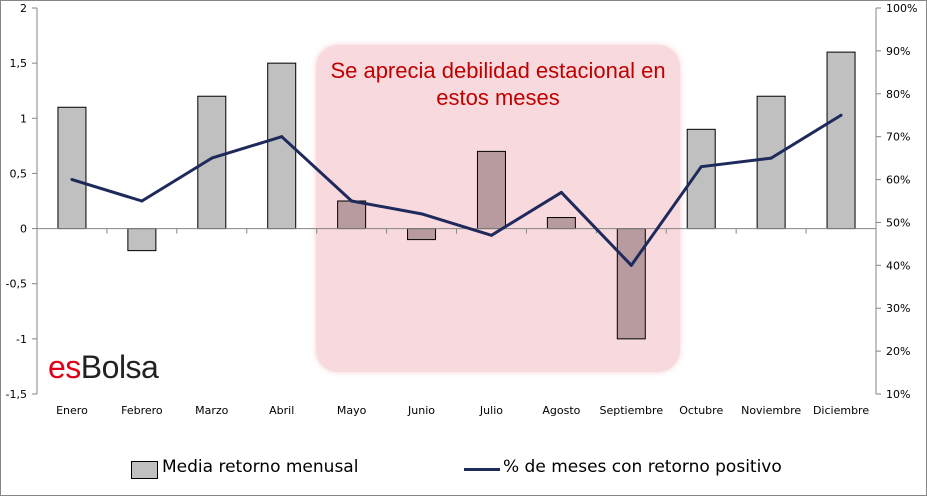 This screenshot has width=927, height=496. I want to click on line-point-agosto, so click(561, 192).